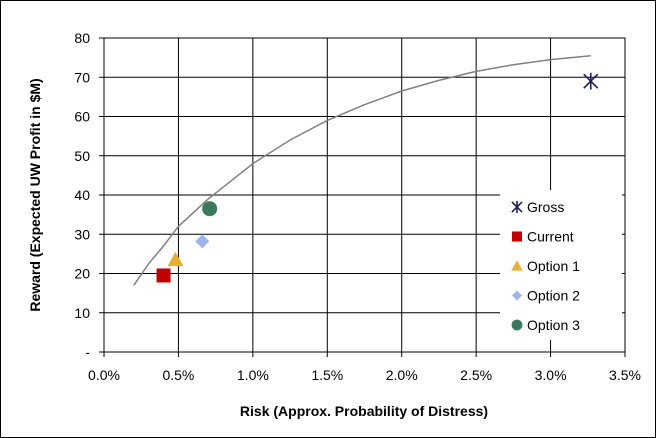  What do you see at coordinates (82, 77) in the screenshot?
I see `y-tick-label: 70` at bounding box center [82, 77].